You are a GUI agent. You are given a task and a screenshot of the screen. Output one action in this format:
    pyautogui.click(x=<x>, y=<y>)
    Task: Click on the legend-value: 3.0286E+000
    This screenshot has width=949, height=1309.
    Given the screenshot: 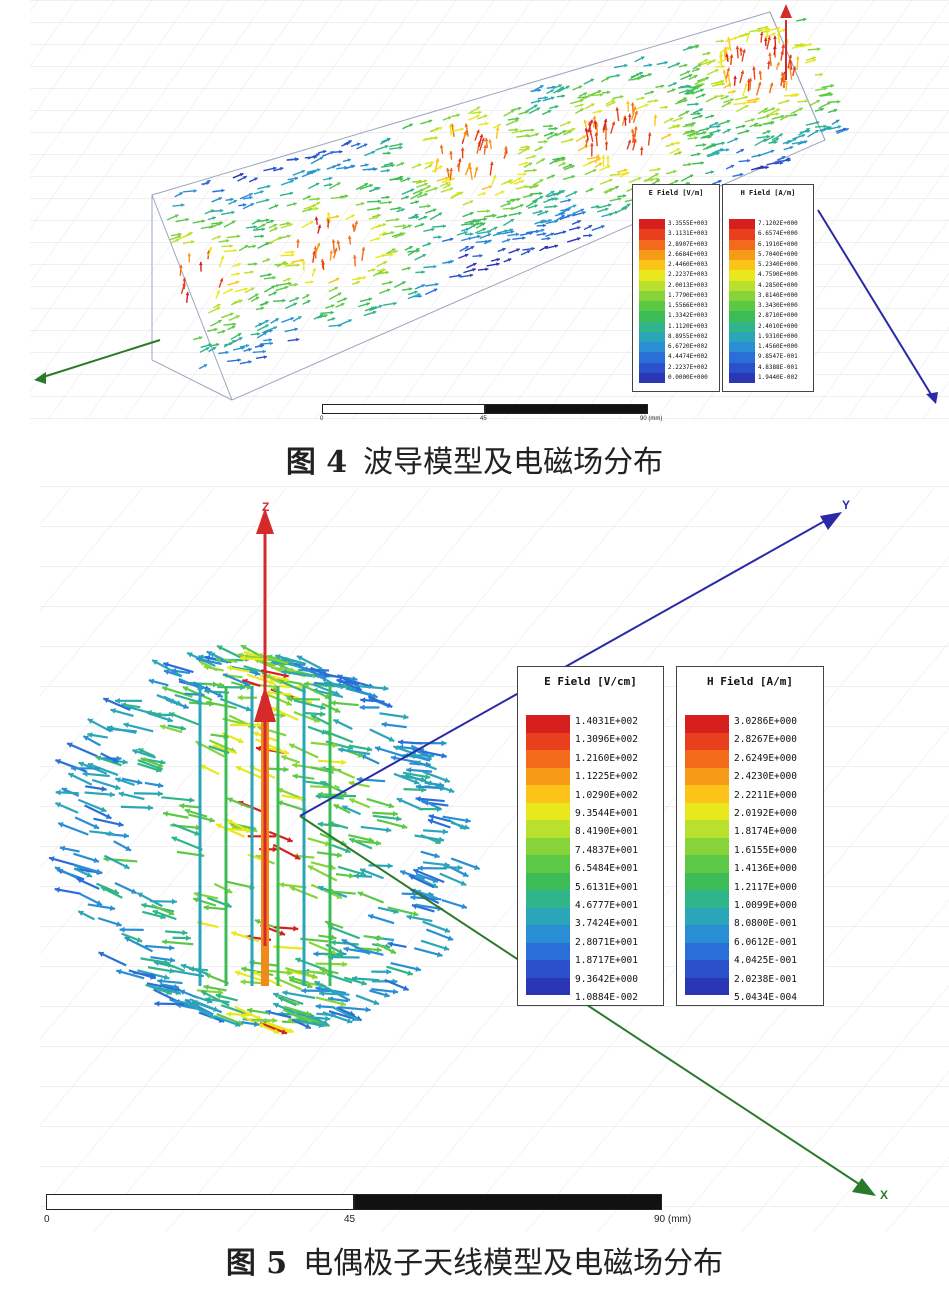 What is the action you would take?
    pyautogui.click(x=765, y=721)
    